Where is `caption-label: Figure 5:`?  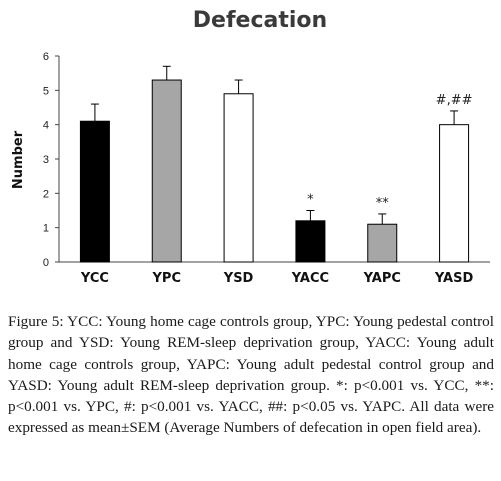 caption-label: Figure 5: is located at coordinates (36, 321).